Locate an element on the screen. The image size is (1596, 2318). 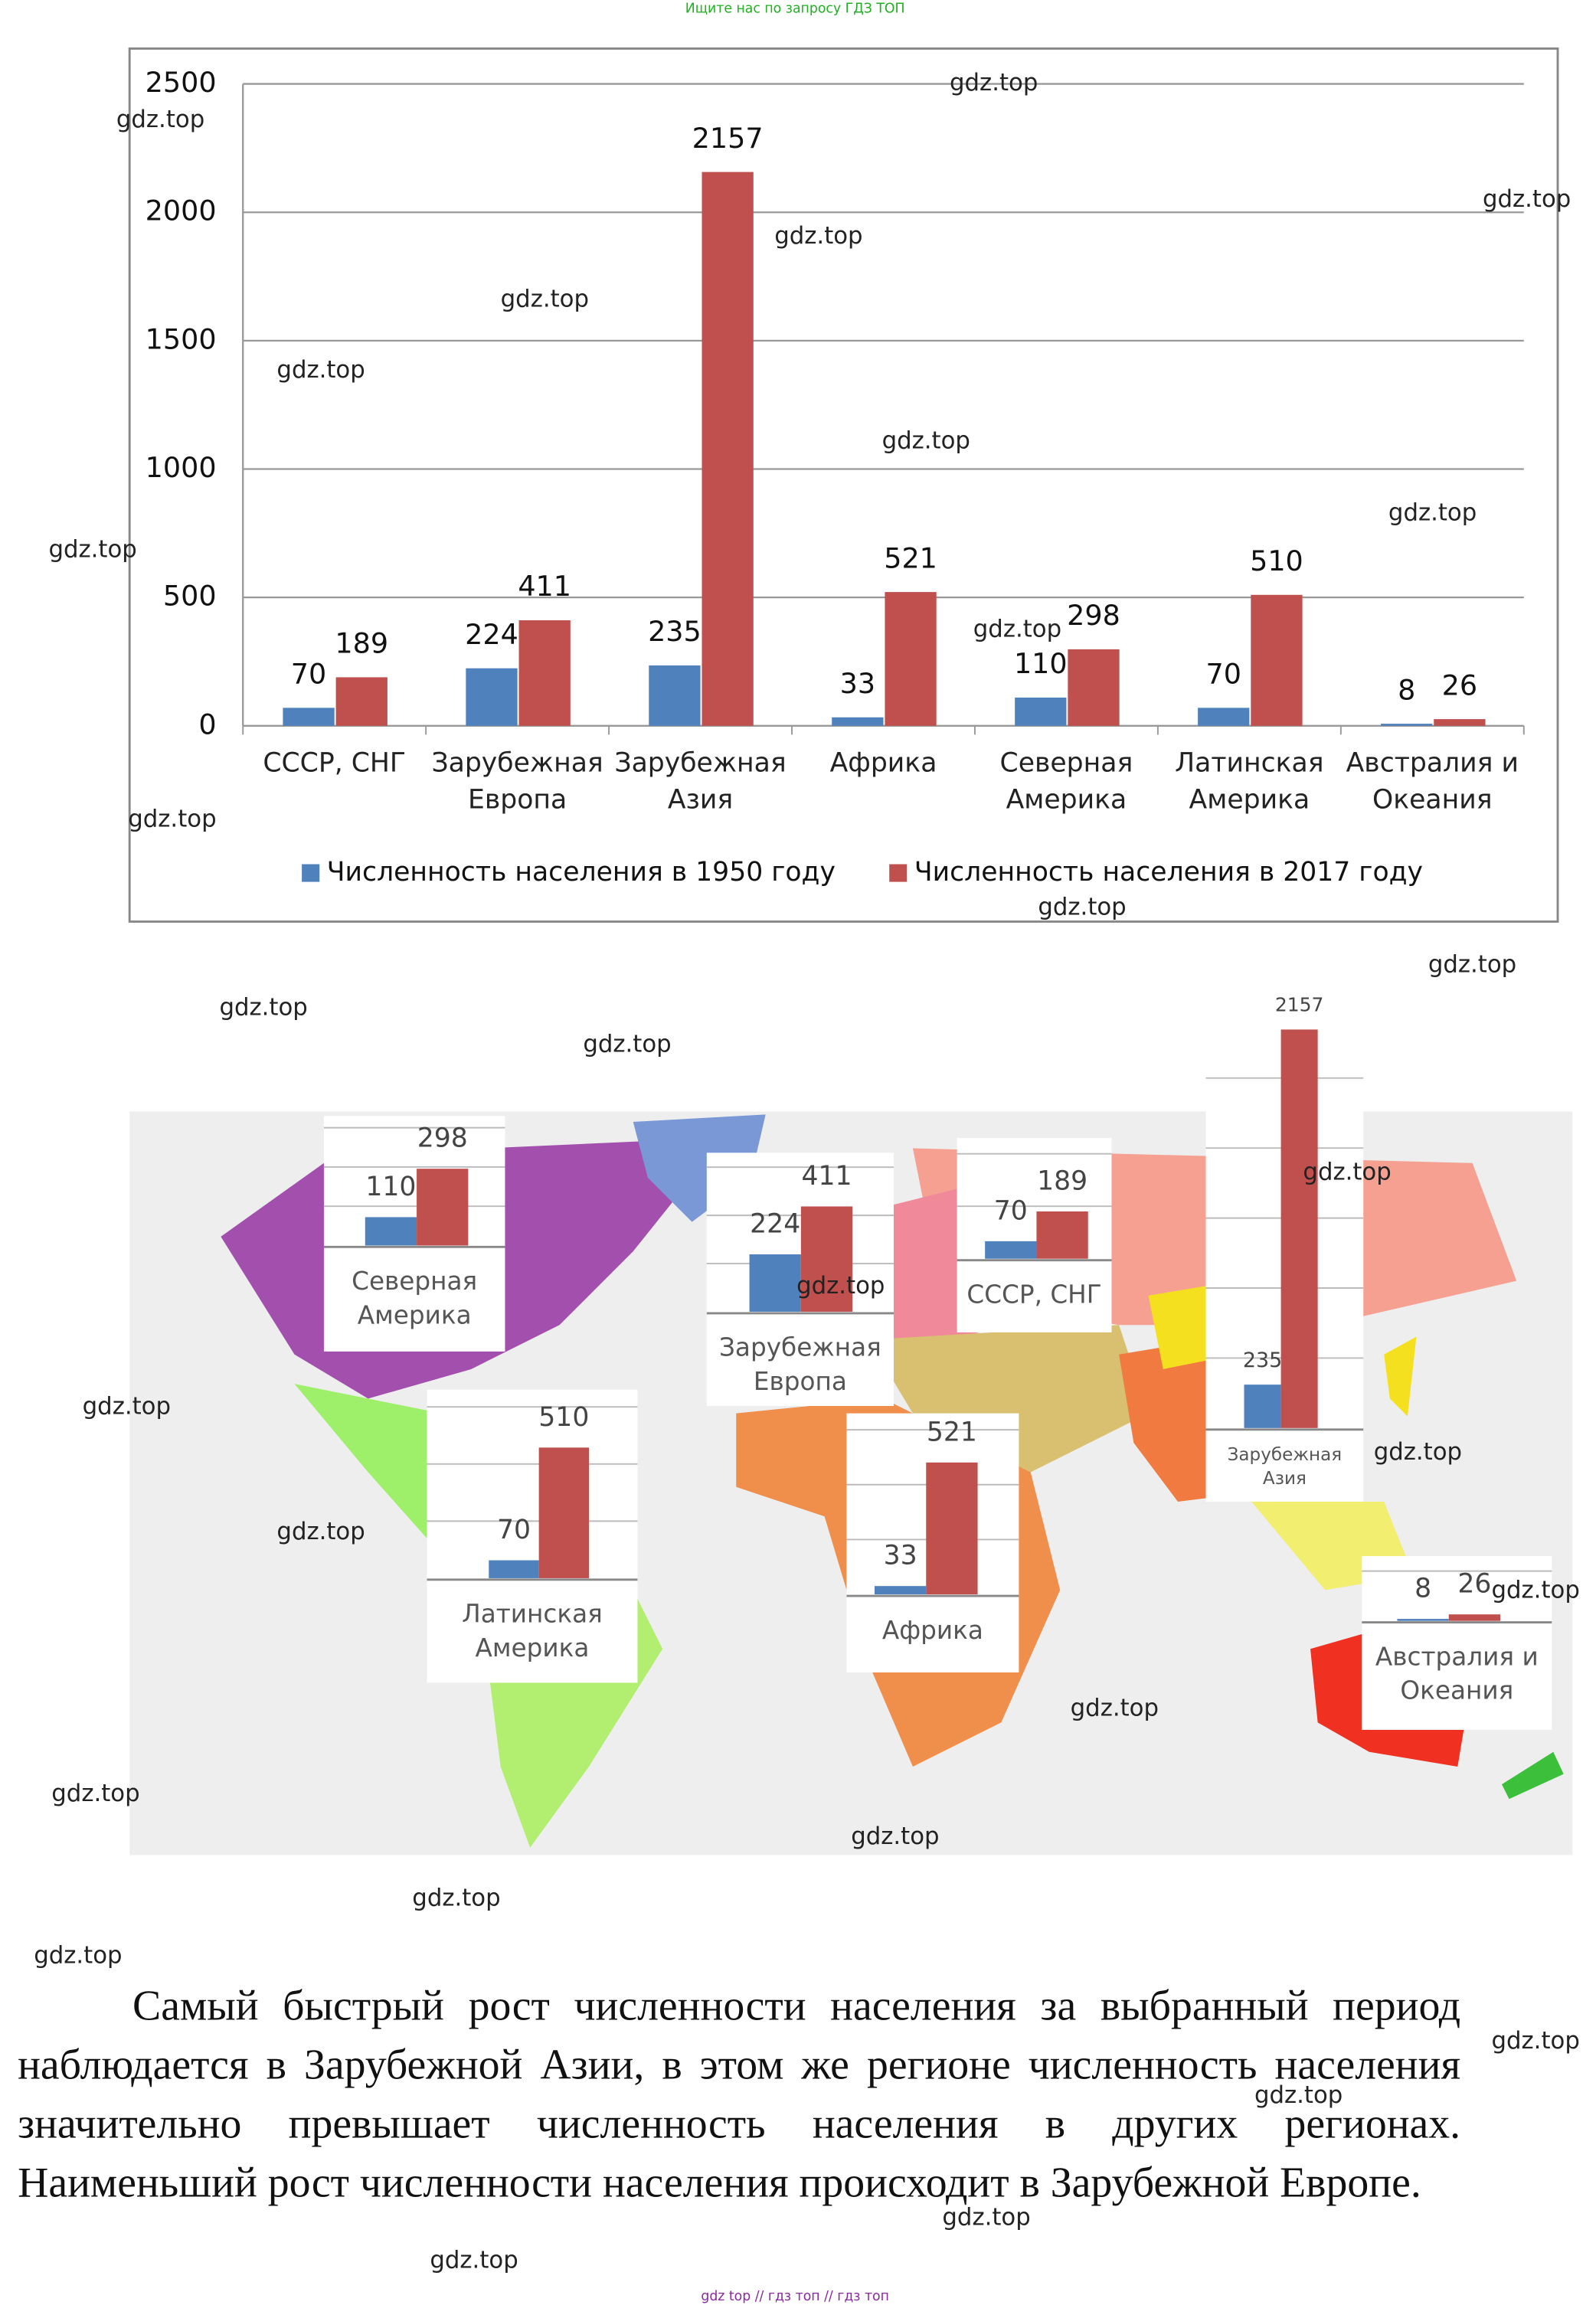
inset-label-box: СССР, СНГ is located at coordinates (1034, 1295).